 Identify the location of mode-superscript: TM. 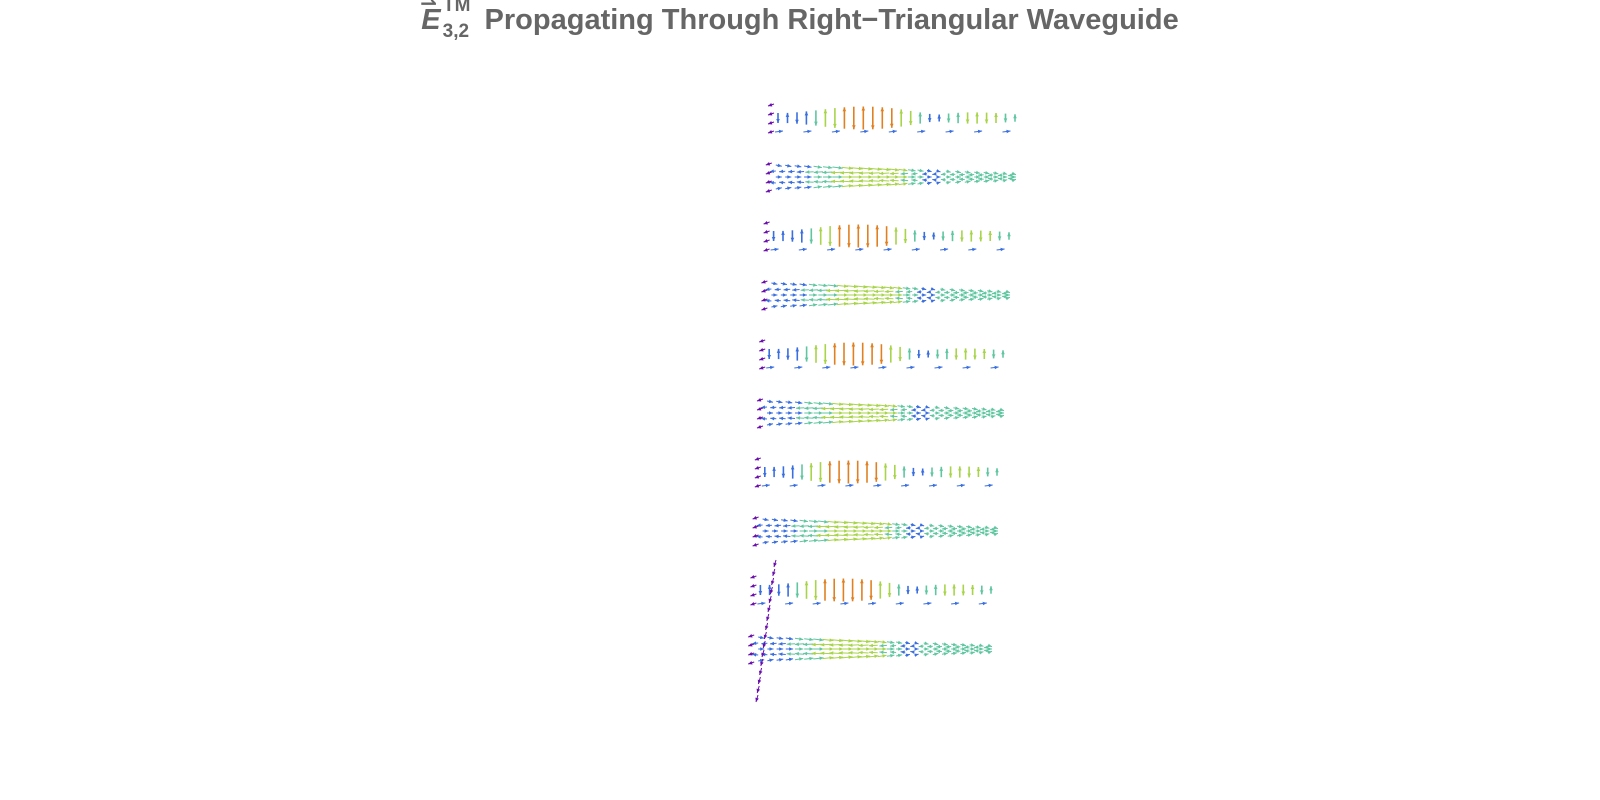
(457, 8).